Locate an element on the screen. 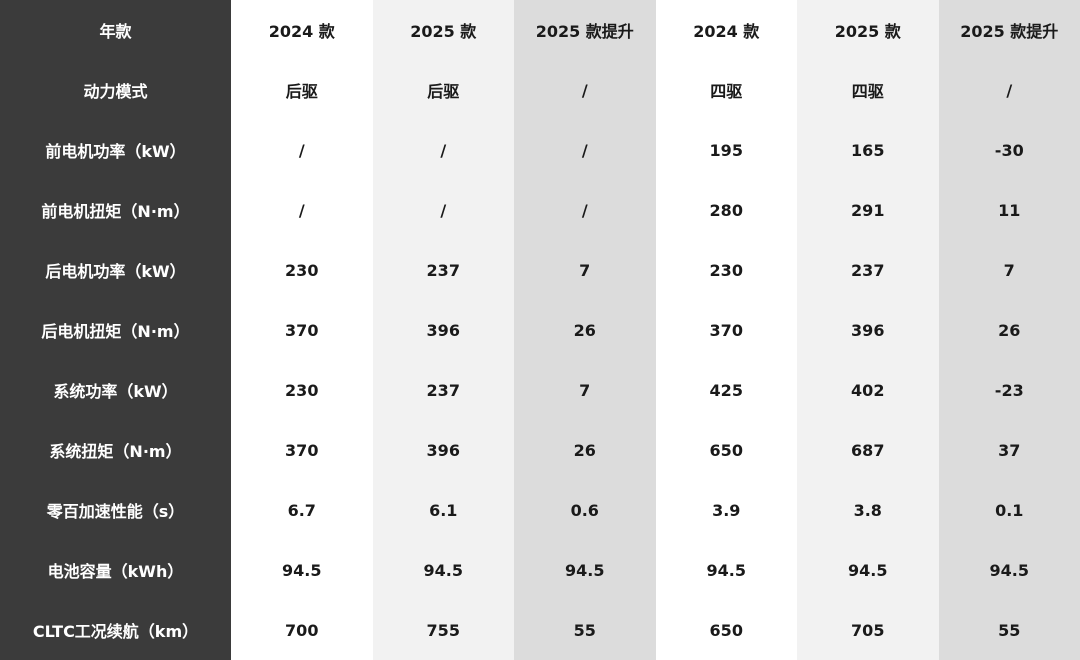  row-header: 系统扭矩（N·m） is located at coordinates (115, 450).